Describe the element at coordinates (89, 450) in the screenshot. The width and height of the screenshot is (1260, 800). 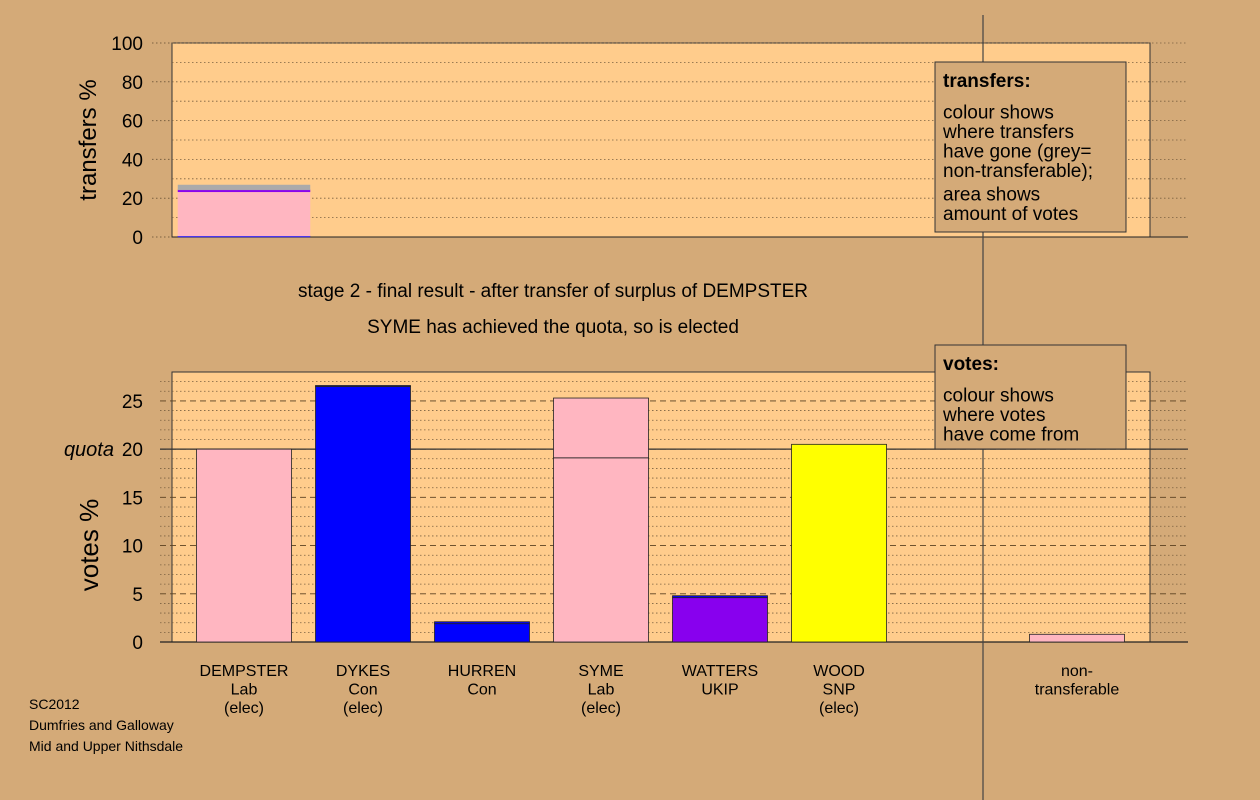
I see `quota-label: quota` at that location.